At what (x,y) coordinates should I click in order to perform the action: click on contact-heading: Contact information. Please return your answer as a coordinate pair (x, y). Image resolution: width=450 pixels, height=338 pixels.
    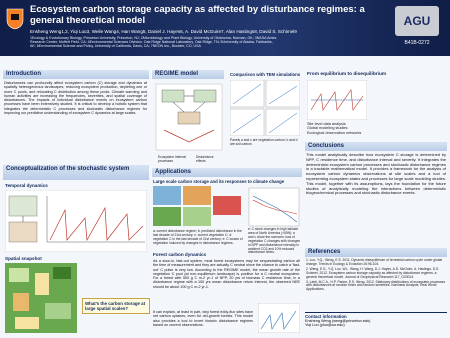
    Looking at the image, I should click on (326, 316).